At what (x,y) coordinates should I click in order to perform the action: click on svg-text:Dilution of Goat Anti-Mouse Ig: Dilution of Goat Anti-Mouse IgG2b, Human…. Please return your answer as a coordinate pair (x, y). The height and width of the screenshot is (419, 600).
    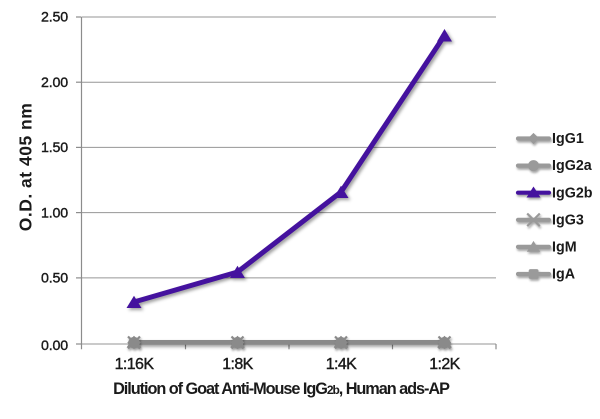
    Looking at the image, I should click on (281, 389).